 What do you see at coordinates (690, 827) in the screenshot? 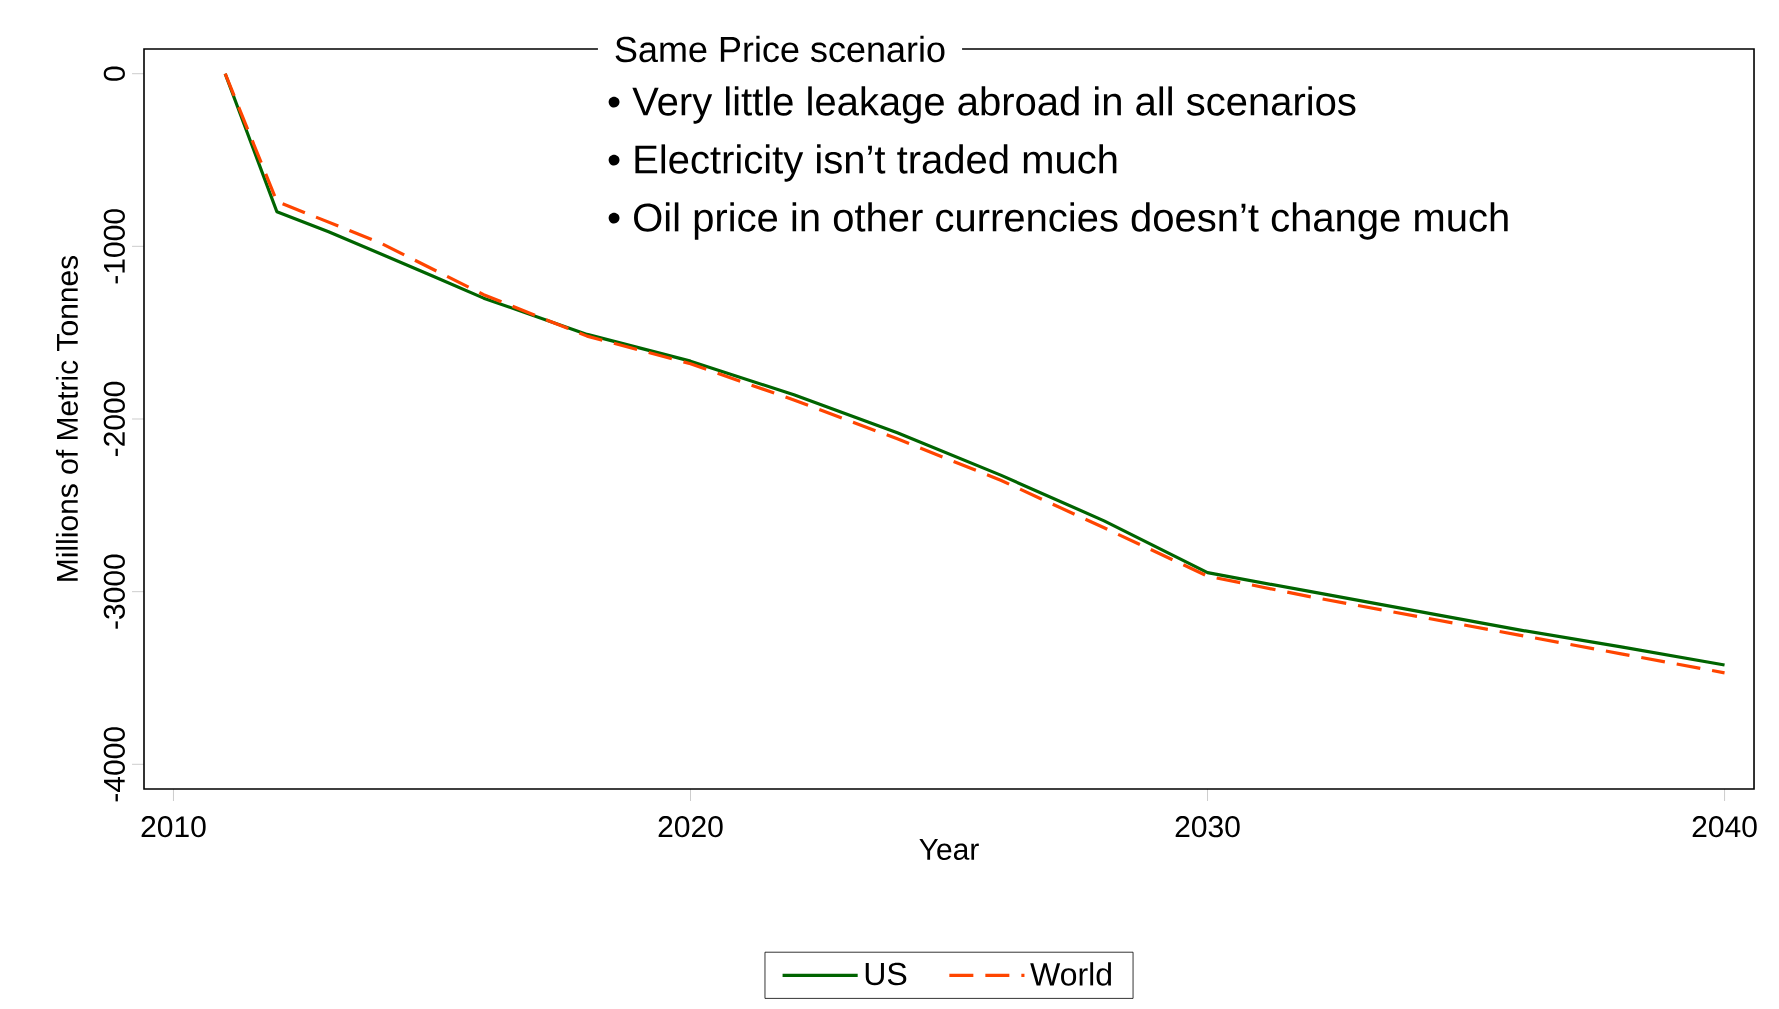
I see `x-tick-label: 2020` at bounding box center [690, 827].